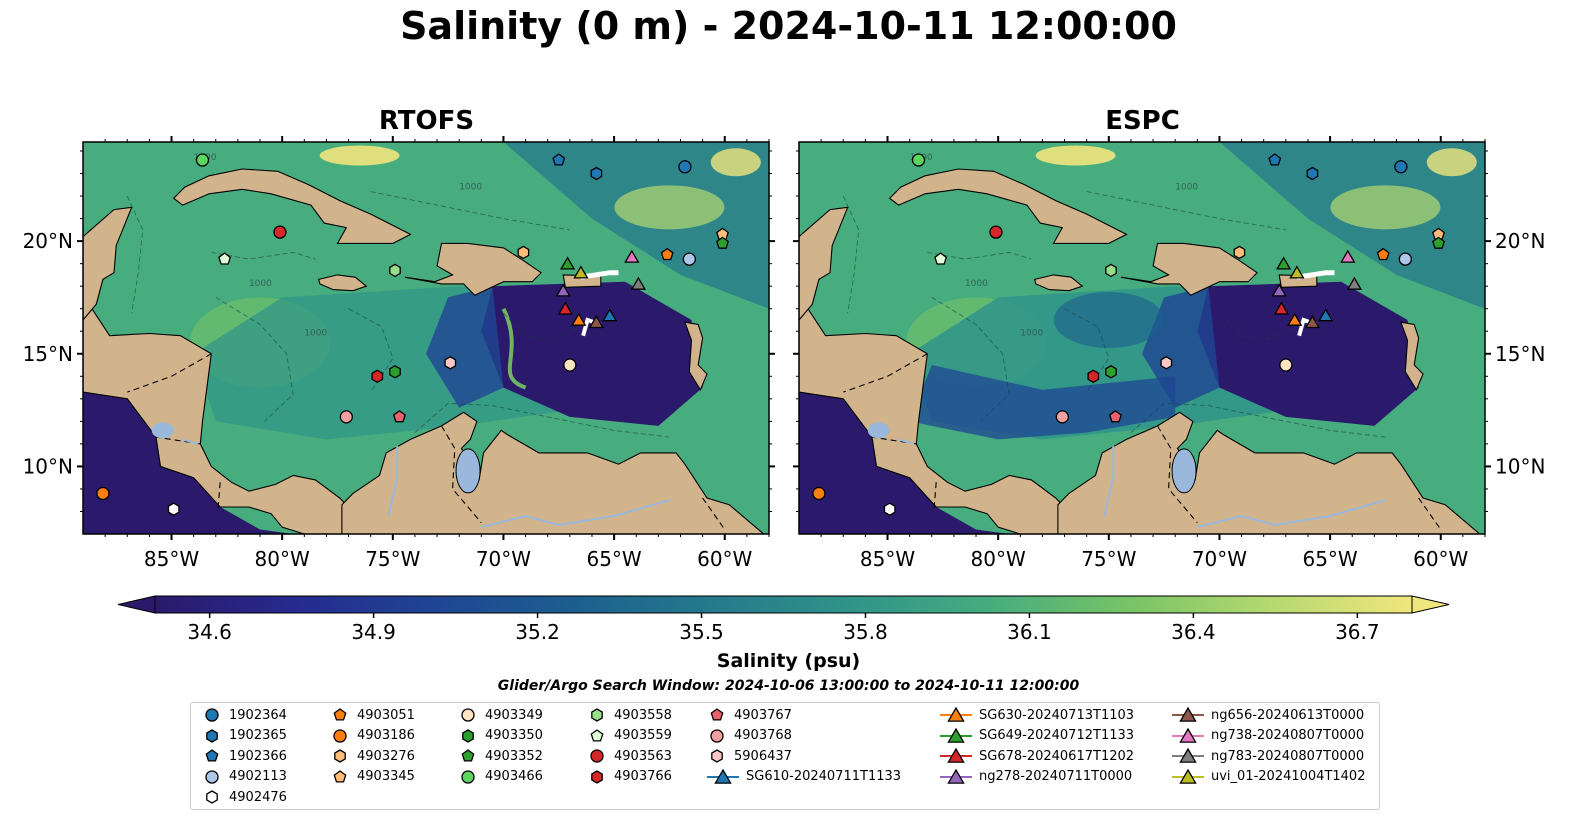 The width and height of the screenshot is (1577, 827). What do you see at coordinates (244, 756) in the screenshot?
I see `legend-item: 1902366` at bounding box center [244, 756].